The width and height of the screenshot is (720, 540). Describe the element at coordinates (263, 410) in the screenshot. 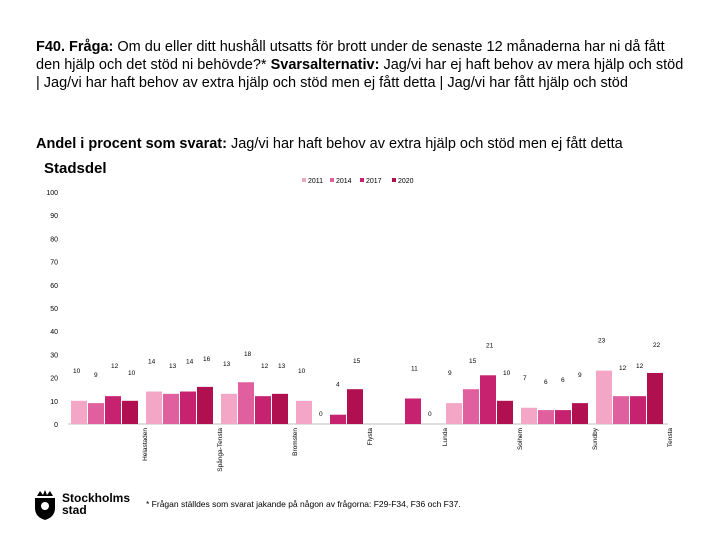

I see `bar-2017-Bromsten` at that location.